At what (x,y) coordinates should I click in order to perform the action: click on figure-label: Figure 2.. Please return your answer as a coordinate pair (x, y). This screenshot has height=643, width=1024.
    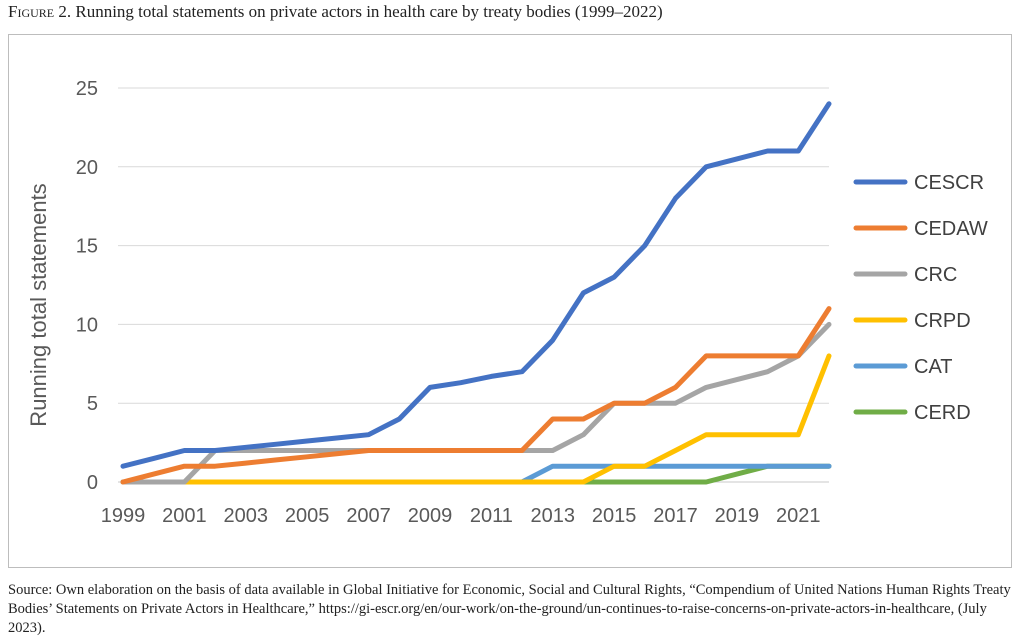
    Looking at the image, I should click on (40, 11).